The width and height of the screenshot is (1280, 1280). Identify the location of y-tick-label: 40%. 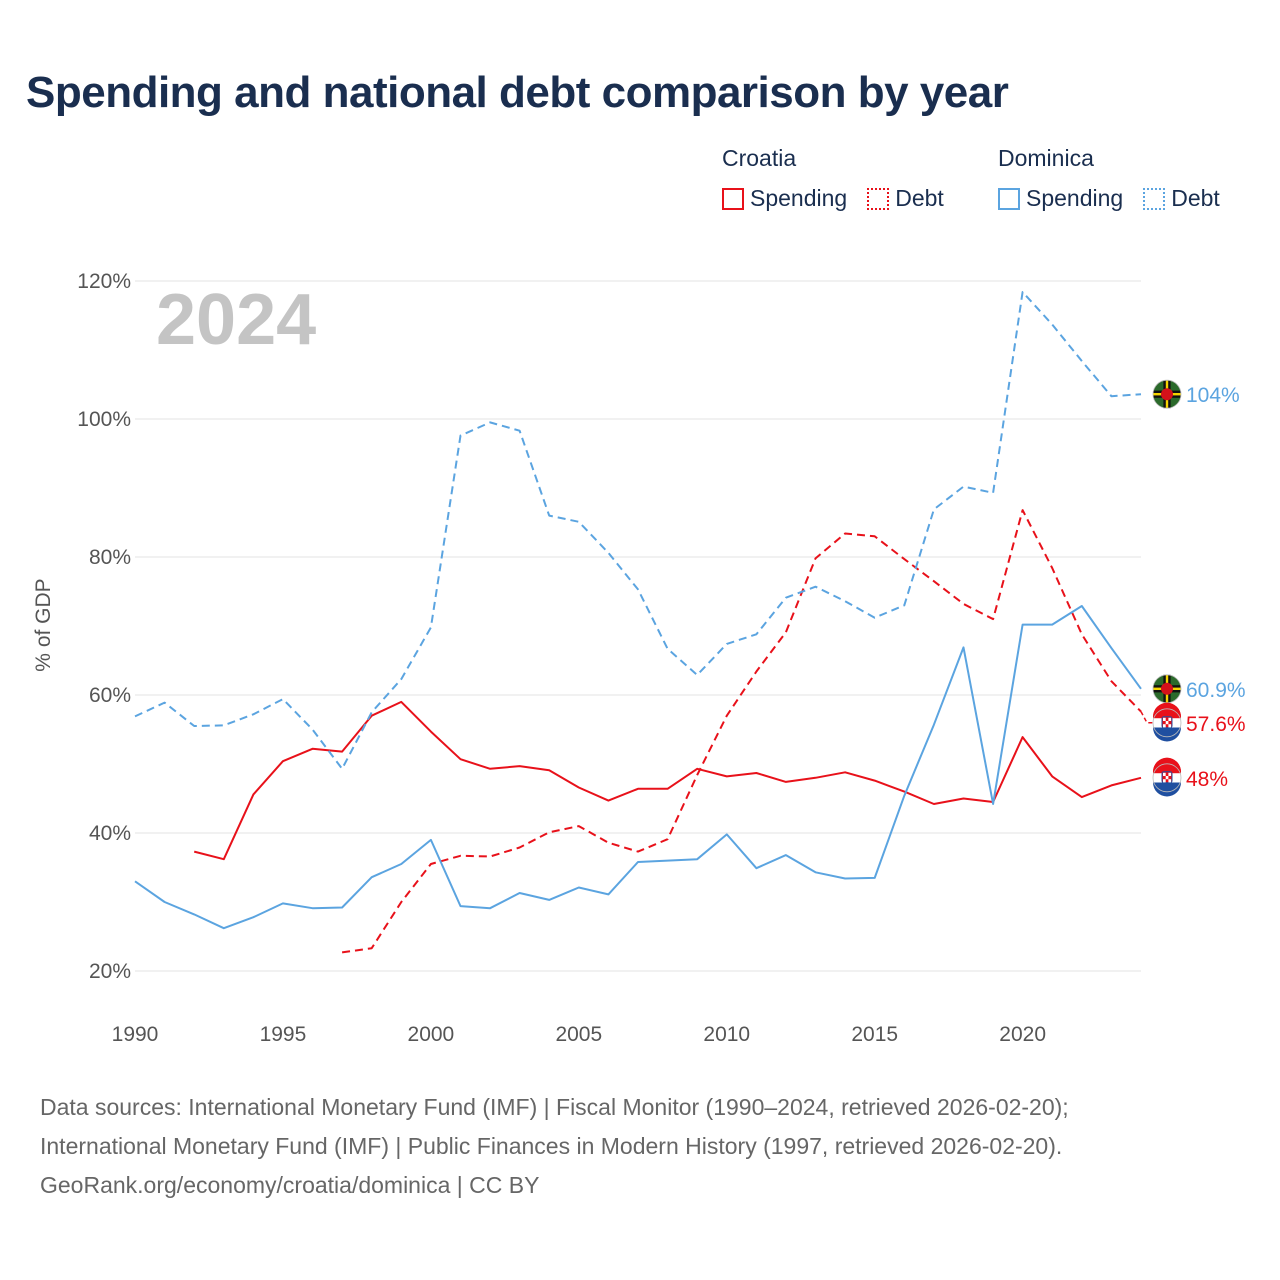
(110, 833).